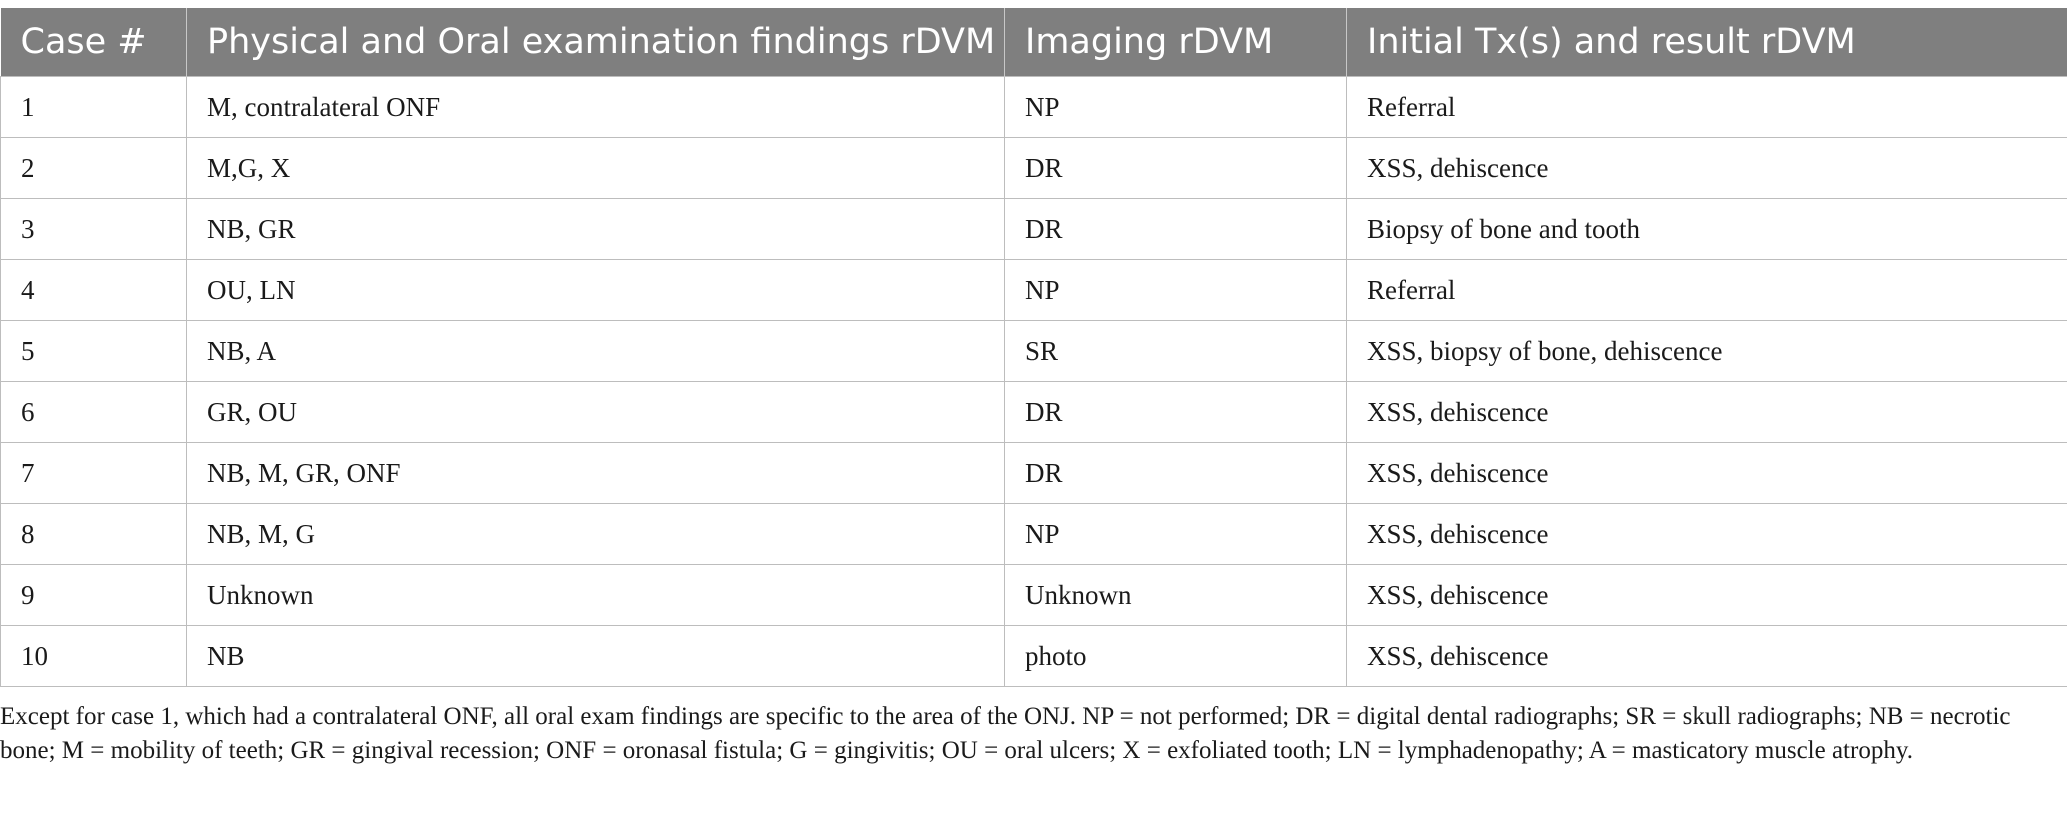 The height and width of the screenshot is (822, 2067). What do you see at coordinates (93, 412) in the screenshot?
I see `cell-case: 6` at bounding box center [93, 412].